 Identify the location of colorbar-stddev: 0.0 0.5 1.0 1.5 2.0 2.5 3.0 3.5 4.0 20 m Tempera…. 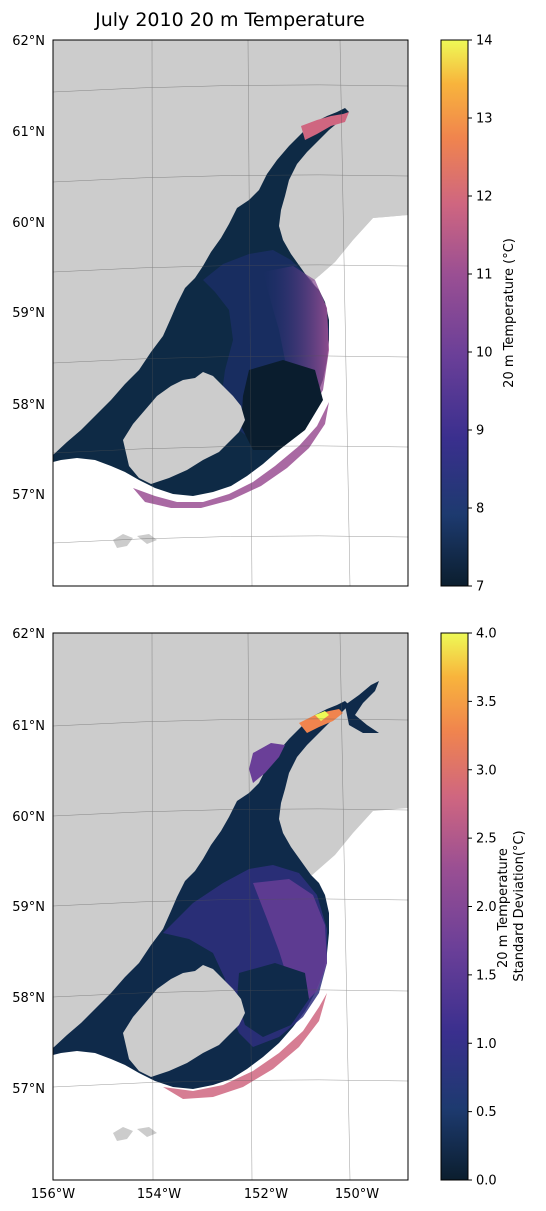
(483, 908).